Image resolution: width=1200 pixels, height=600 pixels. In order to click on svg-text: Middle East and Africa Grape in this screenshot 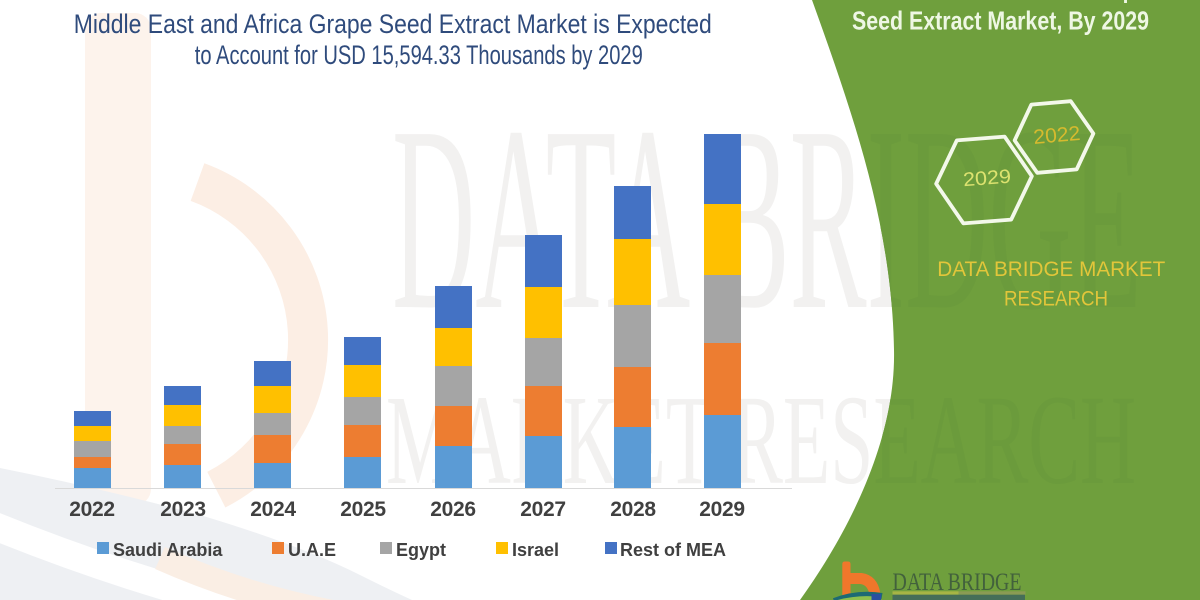, I will do `click(1002, 2)`.